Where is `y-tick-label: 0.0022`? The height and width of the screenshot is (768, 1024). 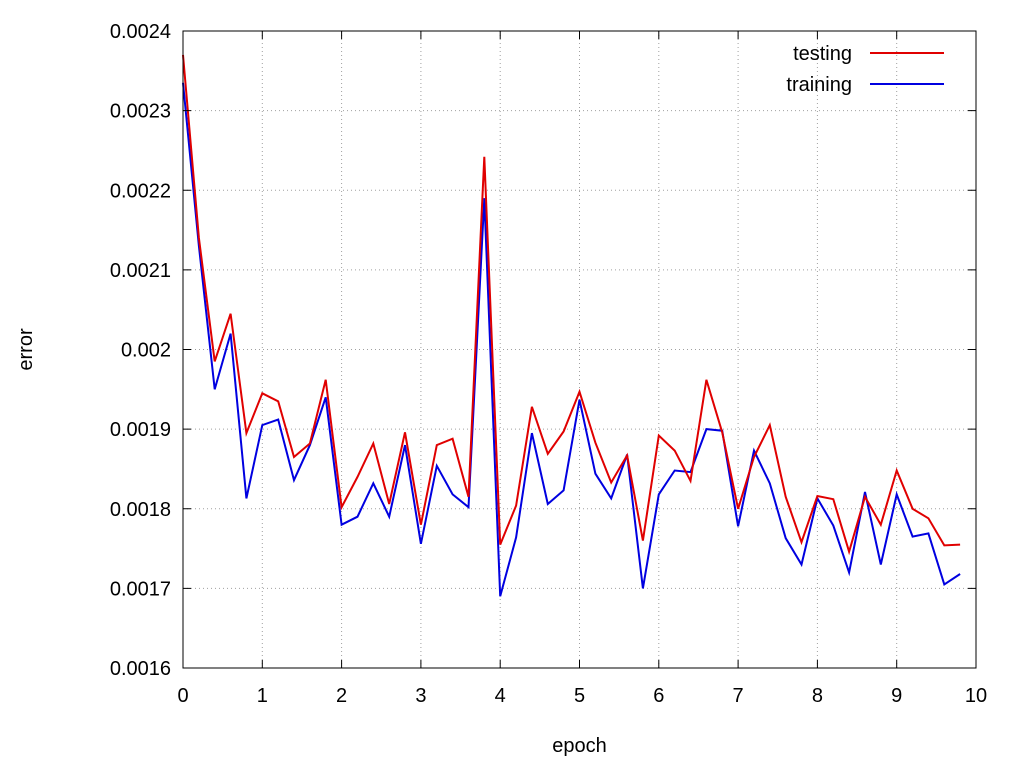
y-tick-label: 0.0022 is located at coordinates (140, 191).